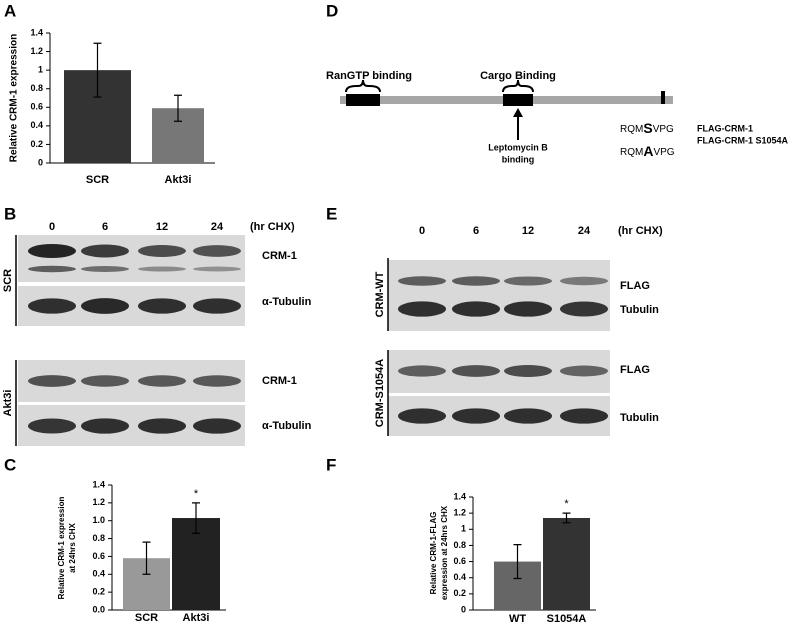  What do you see at coordinates (369, 76) in the screenshot?
I see `domain-label: RanGTP binding` at bounding box center [369, 76].